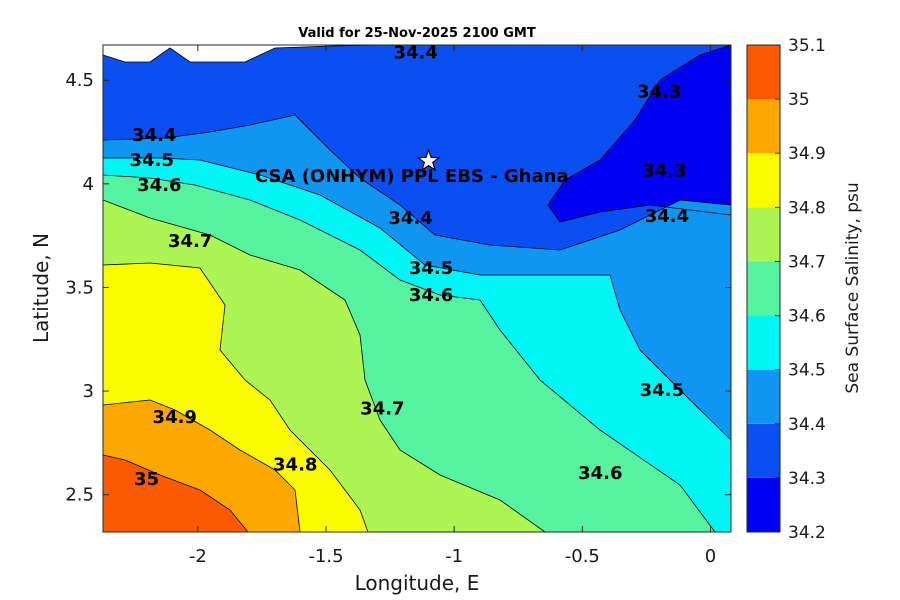 The image size is (900, 600). Describe the element at coordinates (428, 160) in the screenshot. I see `site-star-icon` at that location.